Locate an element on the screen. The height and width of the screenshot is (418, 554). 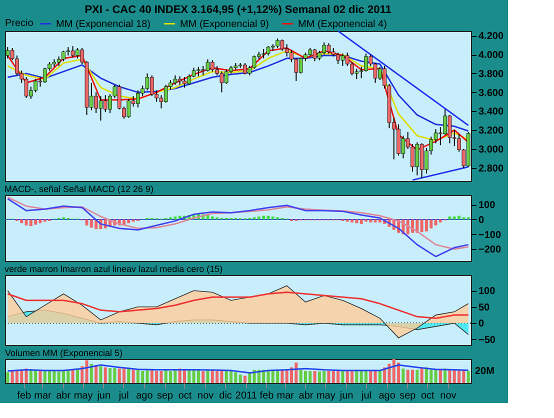
x-tick-label: 2011 is located at coordinates (246, 396).